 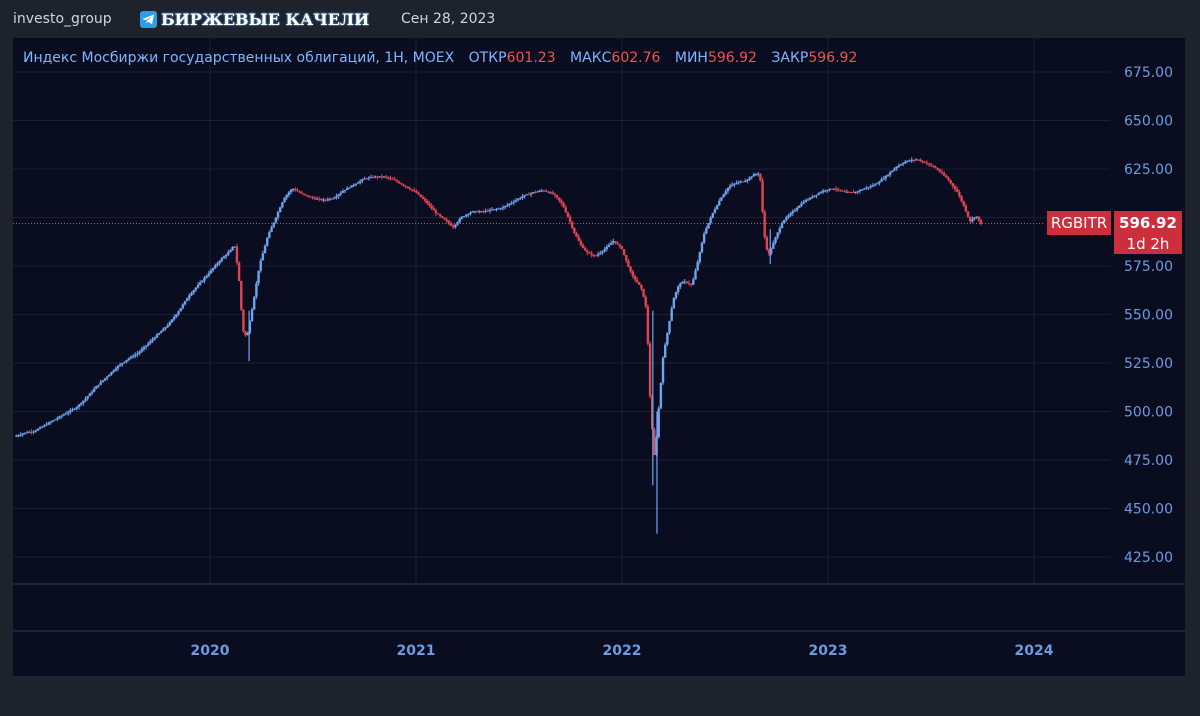 I want to click on channel-label: БИРЖЕВЫЕ КАЧЕЛИ, so click(x=254, y=19).